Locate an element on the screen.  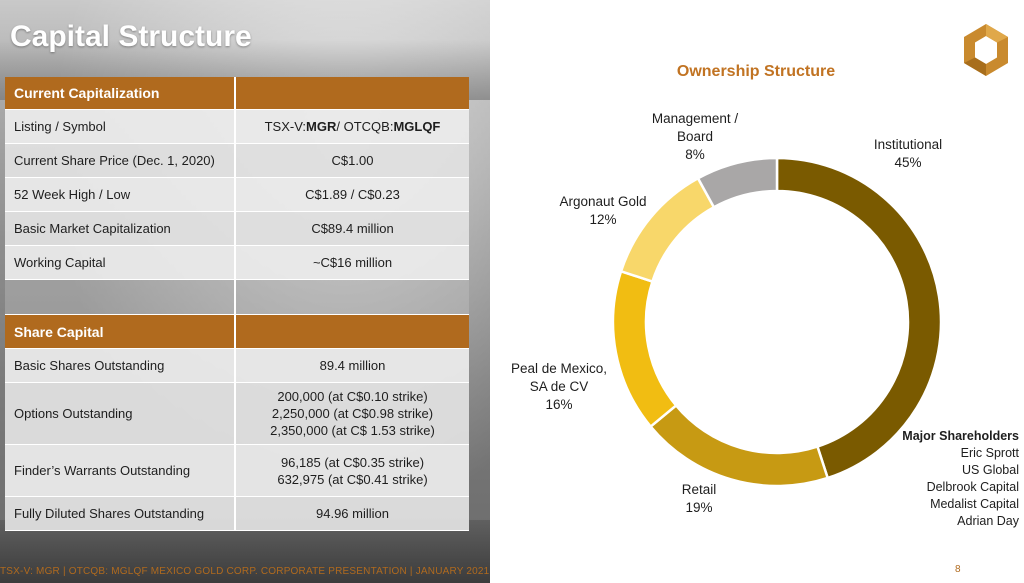
shareholder-name: US Global is located at coordinates (990, 470).